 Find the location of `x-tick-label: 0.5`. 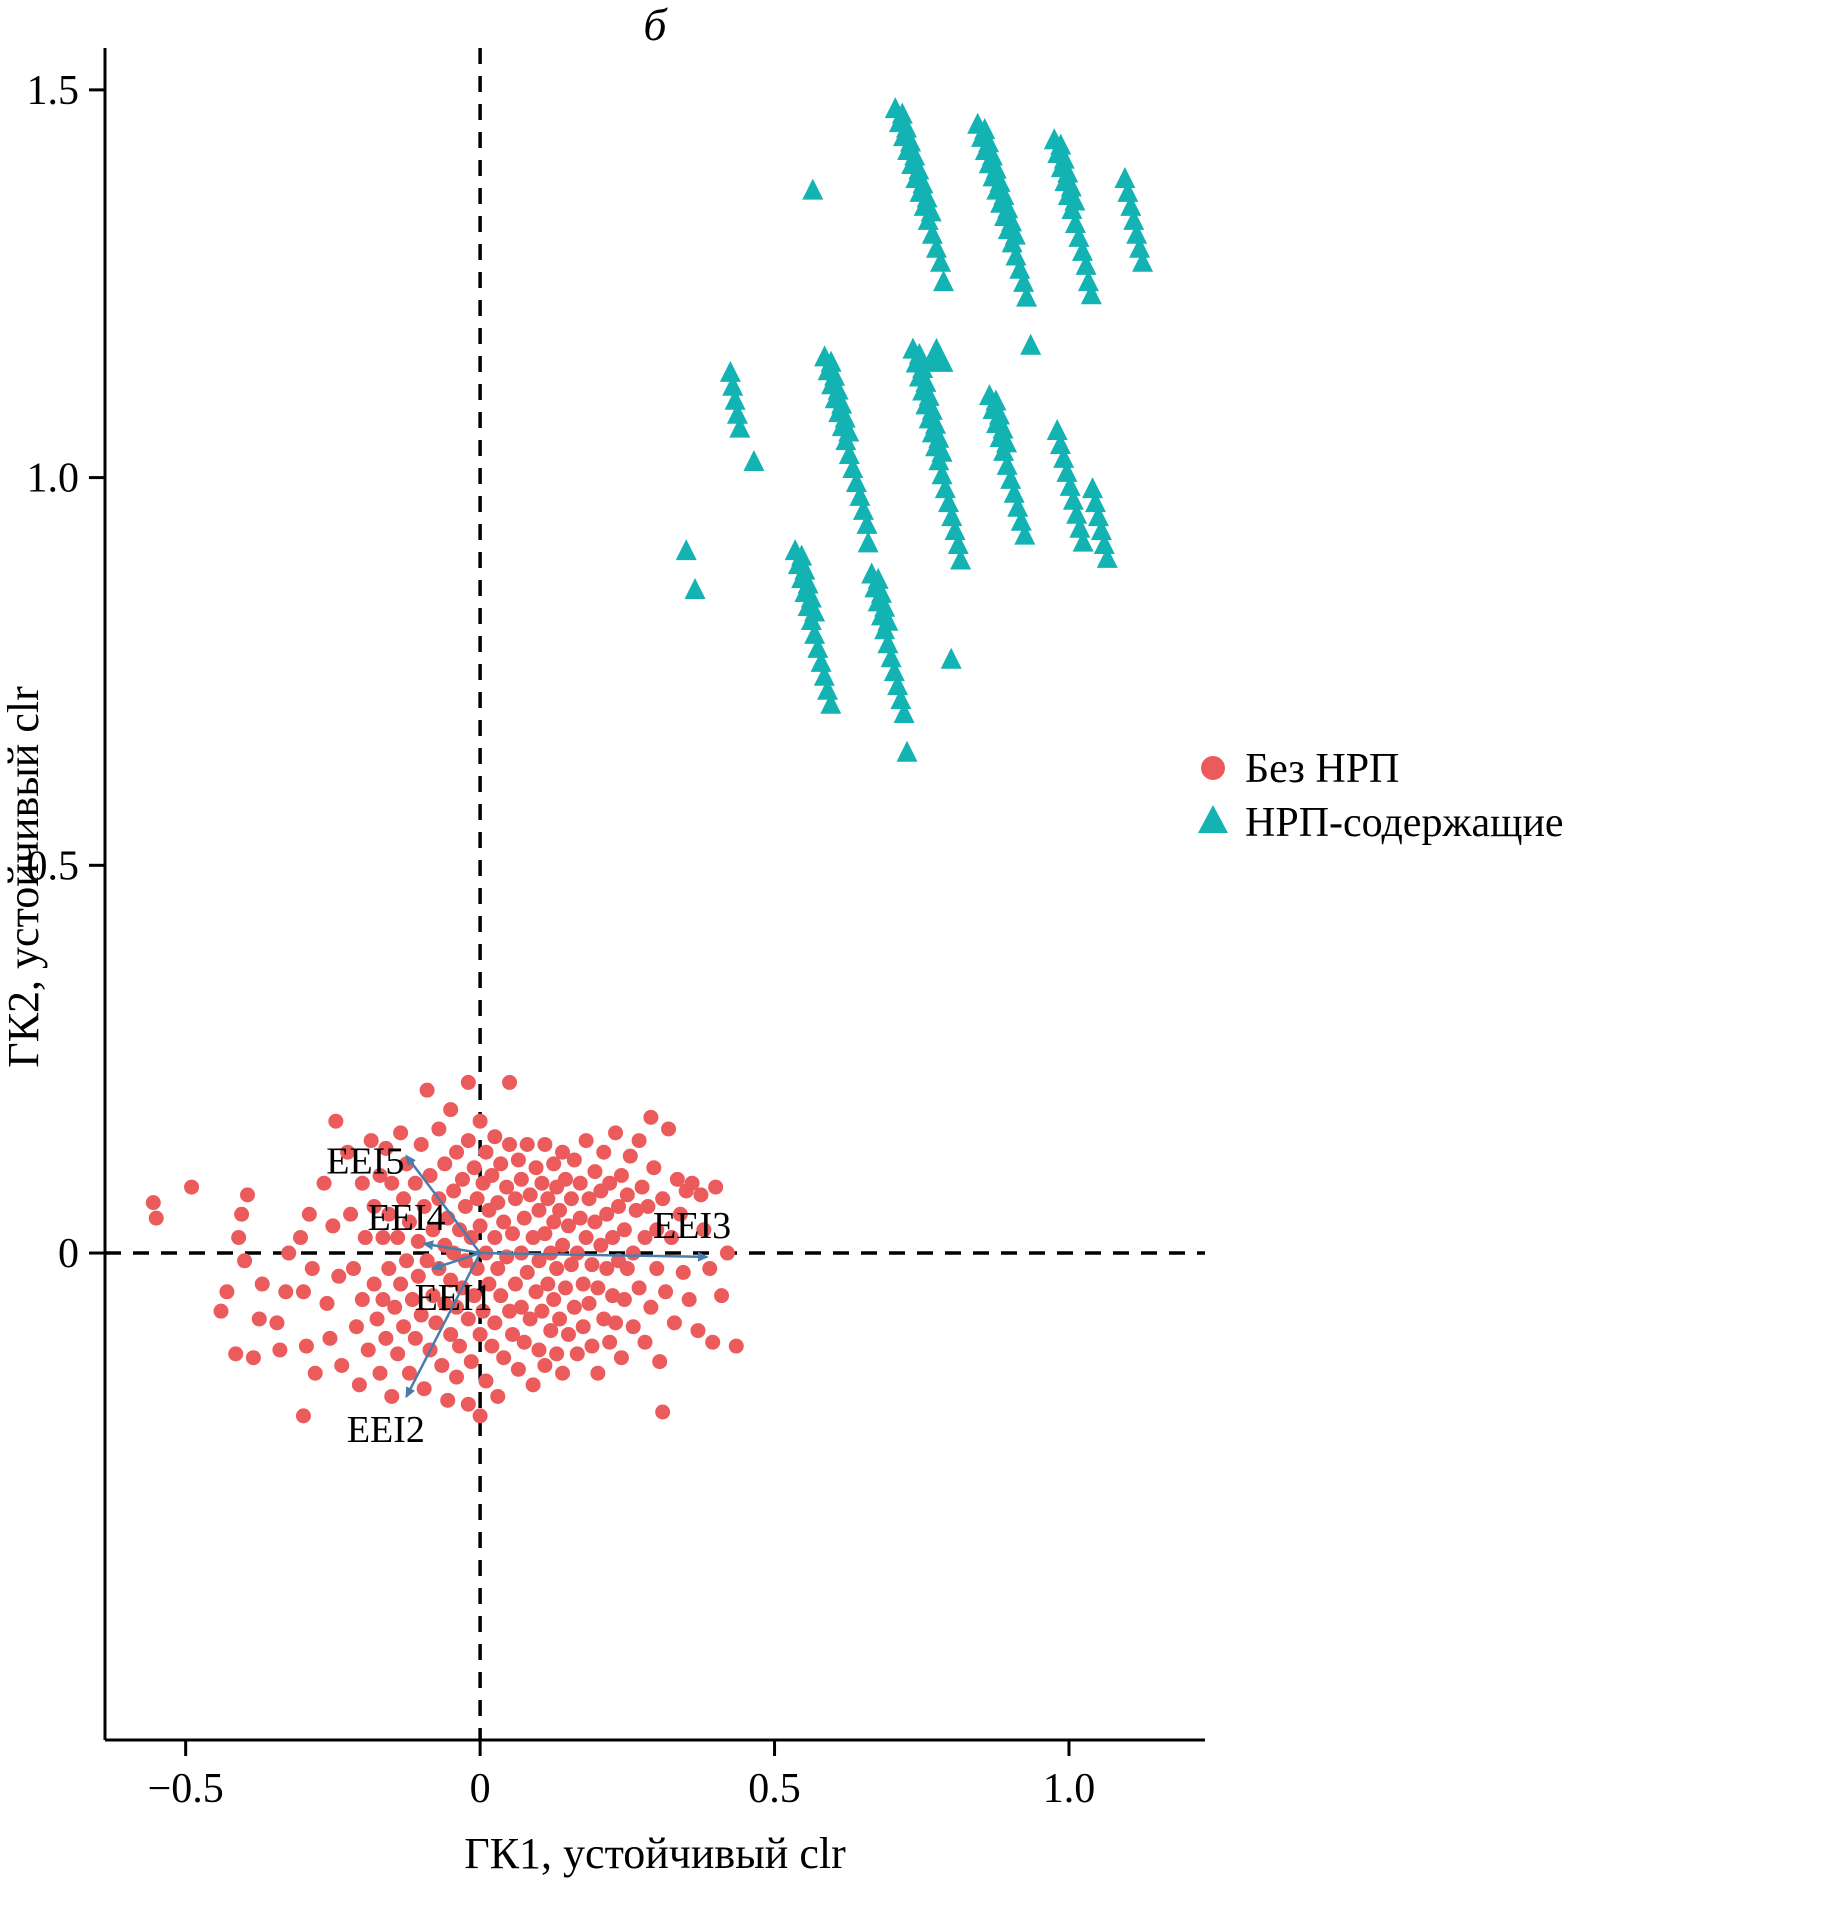

x-tick-label: 0.5 is located at coordinates (774, 1789).